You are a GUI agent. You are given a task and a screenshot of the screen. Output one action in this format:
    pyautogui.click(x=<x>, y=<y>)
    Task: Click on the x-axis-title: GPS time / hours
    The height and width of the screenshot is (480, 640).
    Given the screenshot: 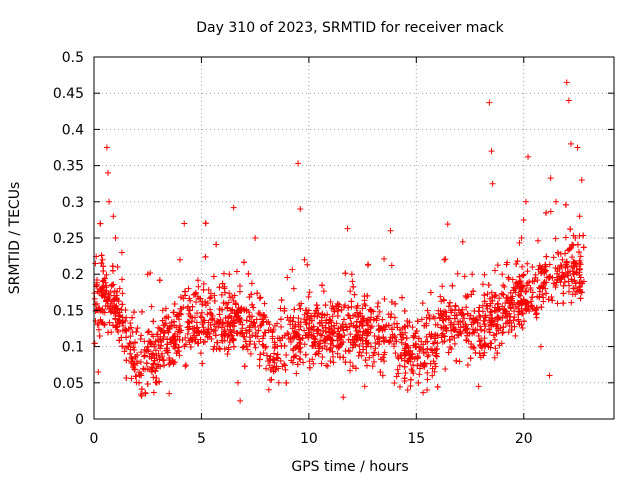 What is the action you would take?
    pyautogui.click(x=349, y=467)
    